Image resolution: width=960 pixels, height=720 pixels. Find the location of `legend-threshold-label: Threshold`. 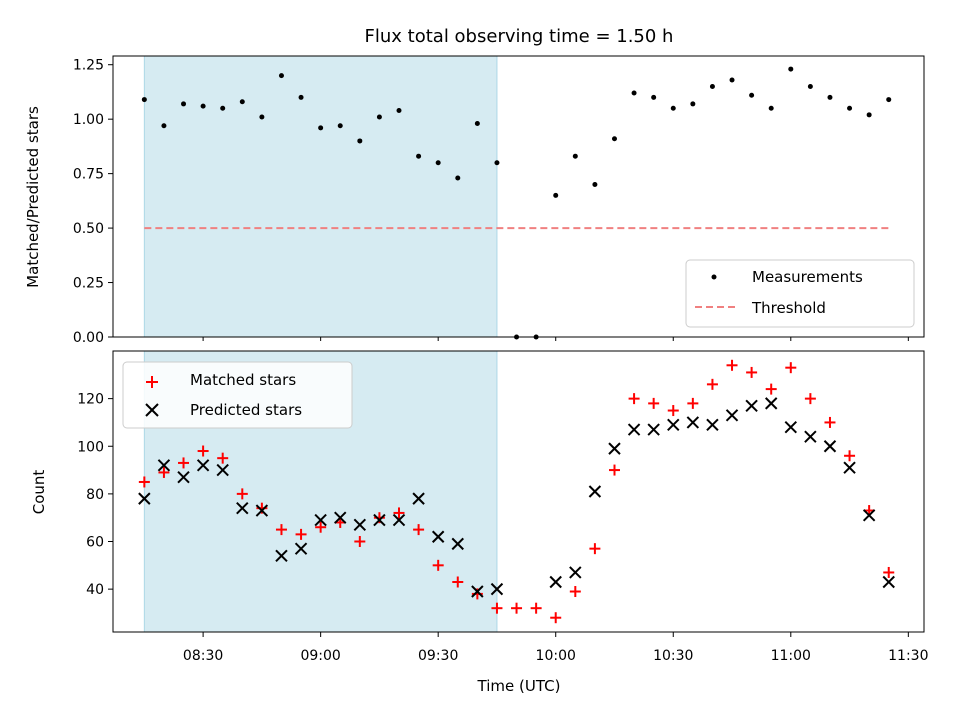

legend-threshold-label: Threshold is located at coordinates (788, 308).